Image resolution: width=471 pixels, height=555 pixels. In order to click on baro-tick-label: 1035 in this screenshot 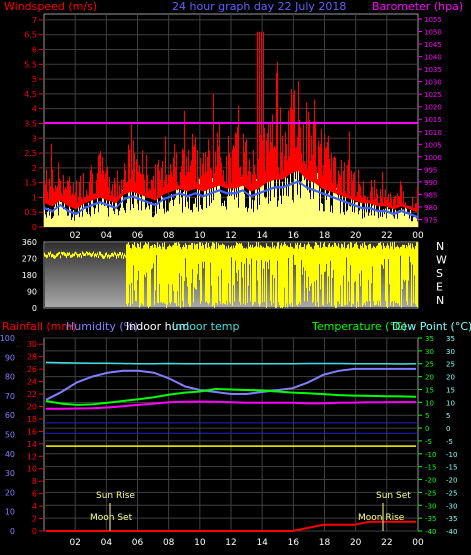, I will do `click(433, 70)`.